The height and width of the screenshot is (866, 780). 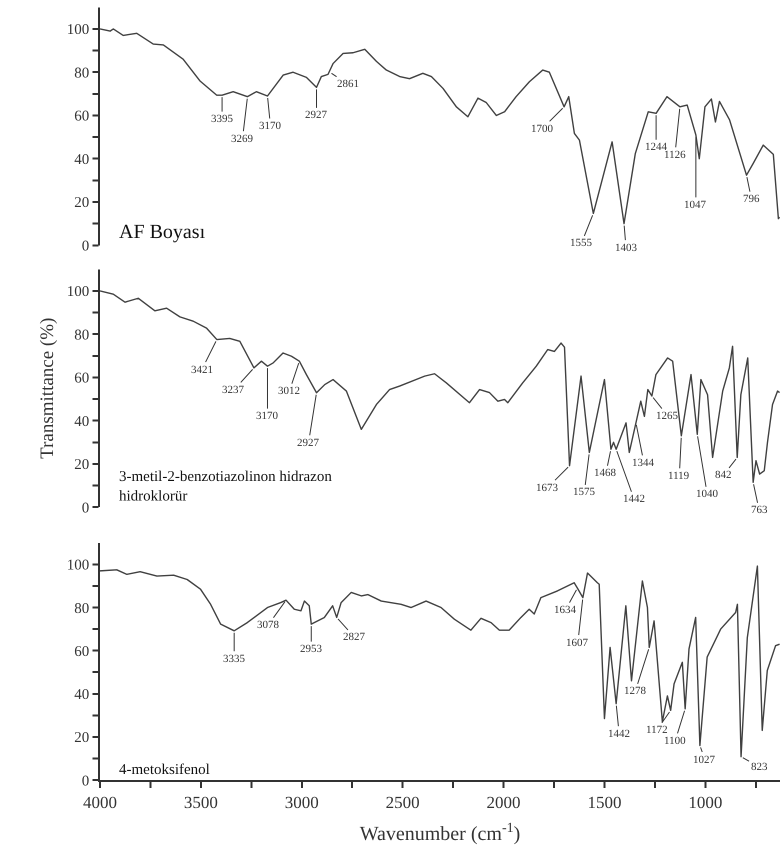 I want to click on annotation: 1265, so click(x=667, y=416).